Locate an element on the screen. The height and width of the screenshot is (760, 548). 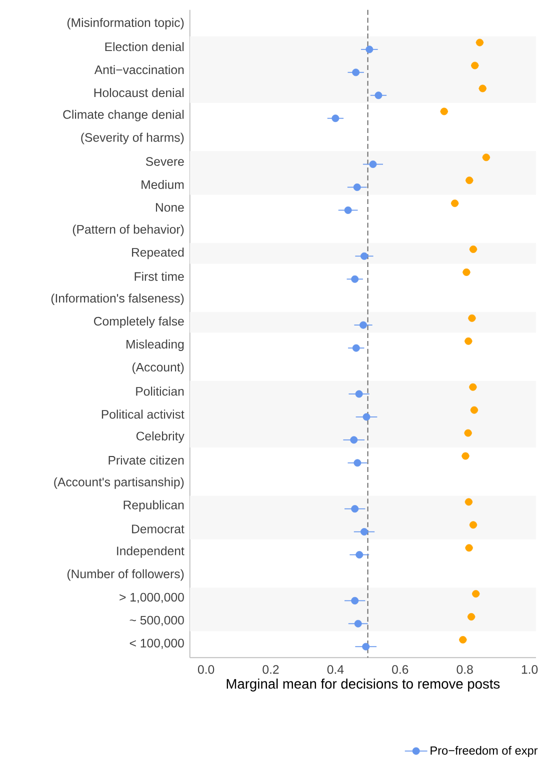
x-tick-label: 0.4 is located at coordinates (335, 669).